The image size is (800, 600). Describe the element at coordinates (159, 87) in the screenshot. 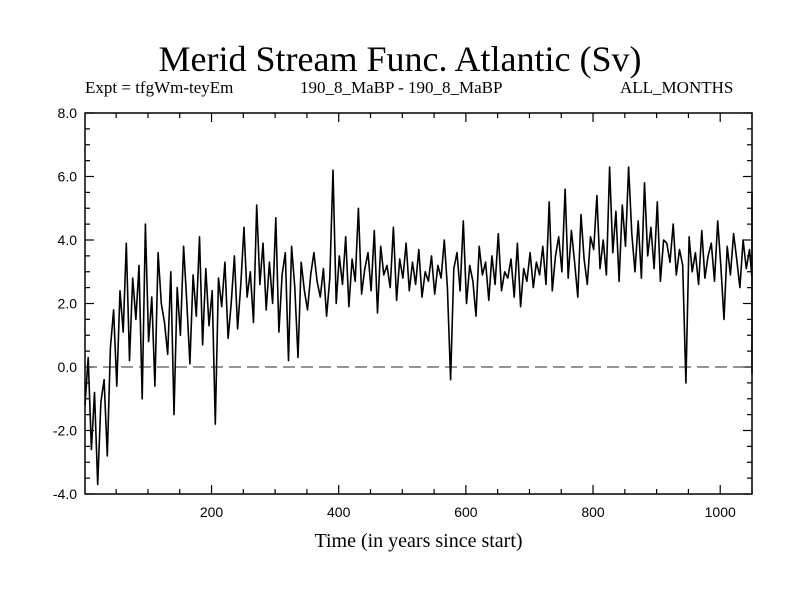

I see `experiment-label: Expt = tfgWm-teyEm` at that location.